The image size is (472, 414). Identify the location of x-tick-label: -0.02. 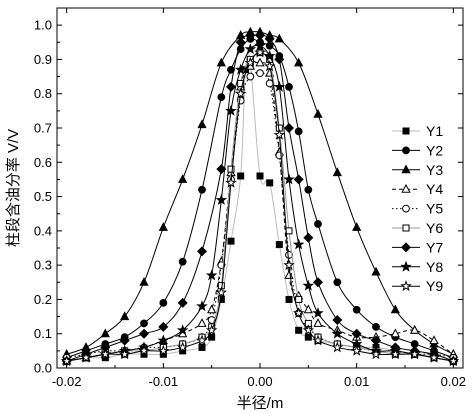
(67, 381).